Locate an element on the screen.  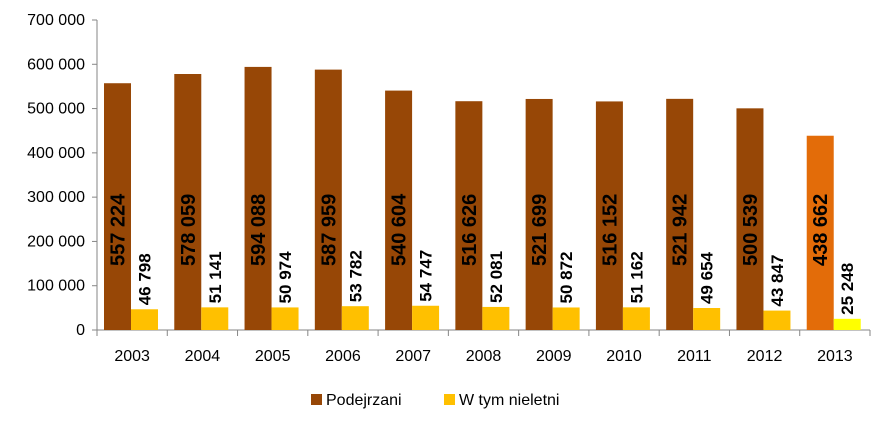
data-label-podejrzani: 500 539 is located at coordinates (751, 230).